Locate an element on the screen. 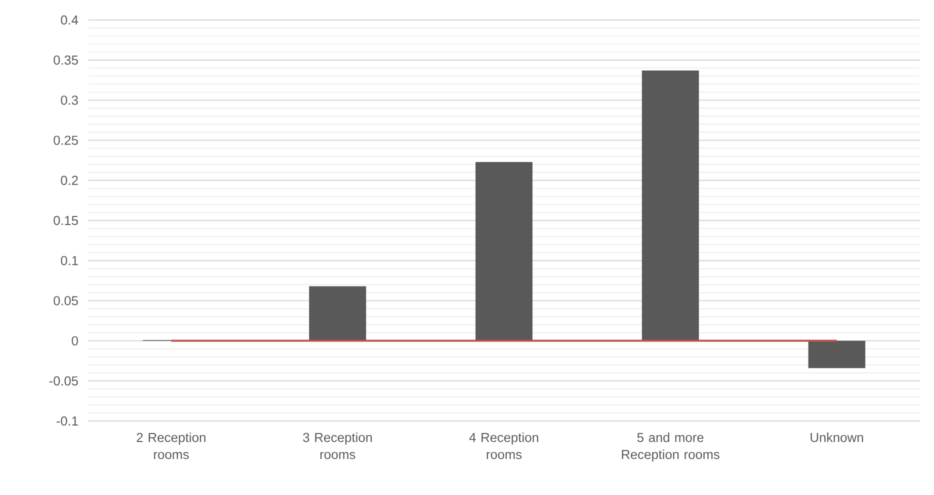 The height and width of the screenshot is (495, 934). y-tick-label: 0.2 is located at coordinates (69, 180).